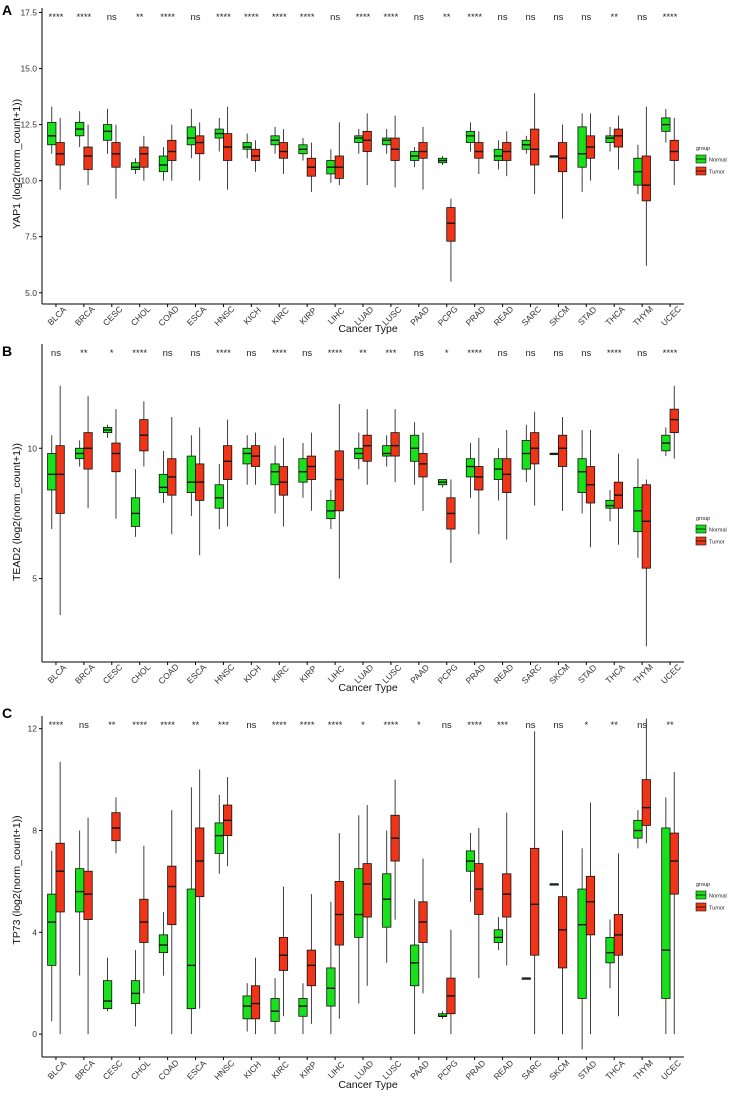  I want to click on normal-box-paad, so click(415, 453).